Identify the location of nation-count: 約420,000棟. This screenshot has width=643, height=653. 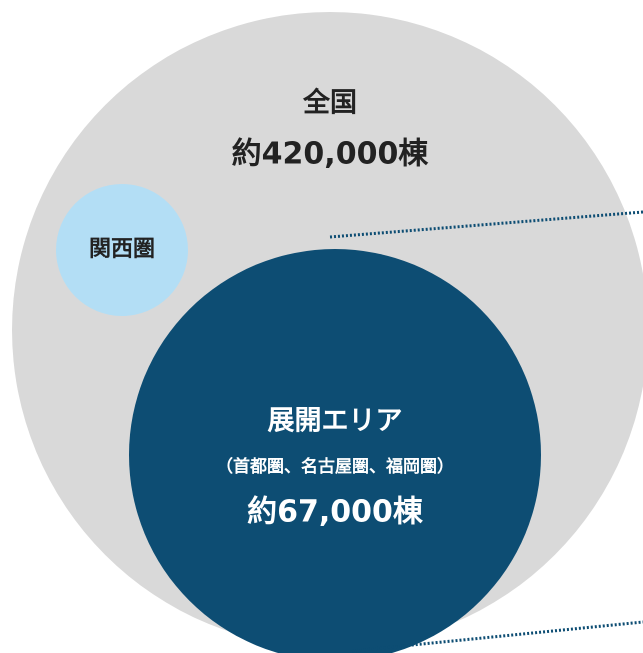
(331, 154).